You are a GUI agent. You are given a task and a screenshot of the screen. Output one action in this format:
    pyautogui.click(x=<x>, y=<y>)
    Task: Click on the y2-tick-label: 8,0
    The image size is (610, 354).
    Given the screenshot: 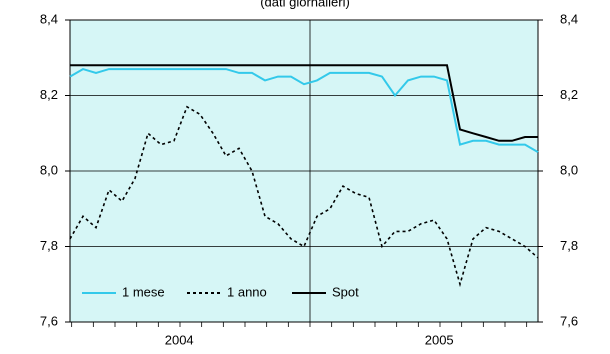 What is the action you would take?
    pyautogui.click(x=569, y=169)
    